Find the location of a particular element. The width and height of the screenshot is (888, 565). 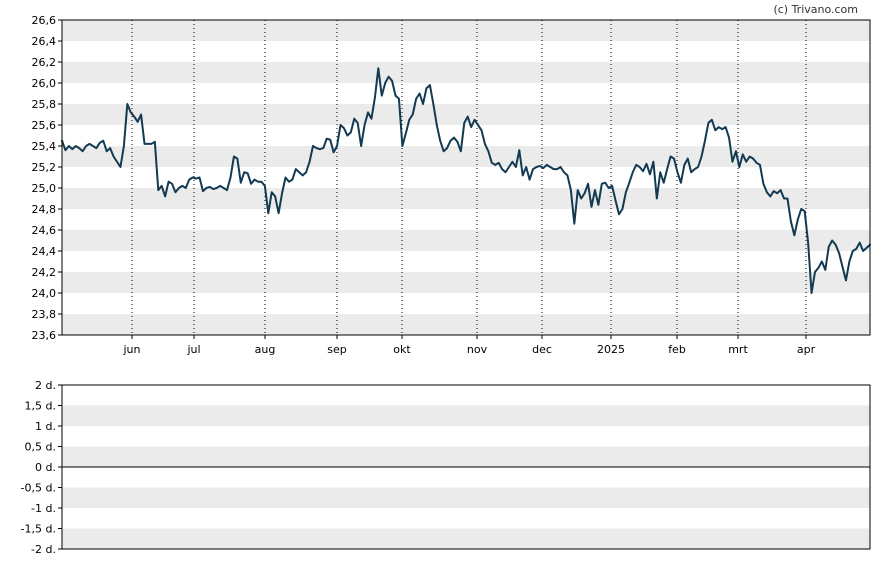

y-tick-label: -1,5 d. is located at coordinates (38, 529).